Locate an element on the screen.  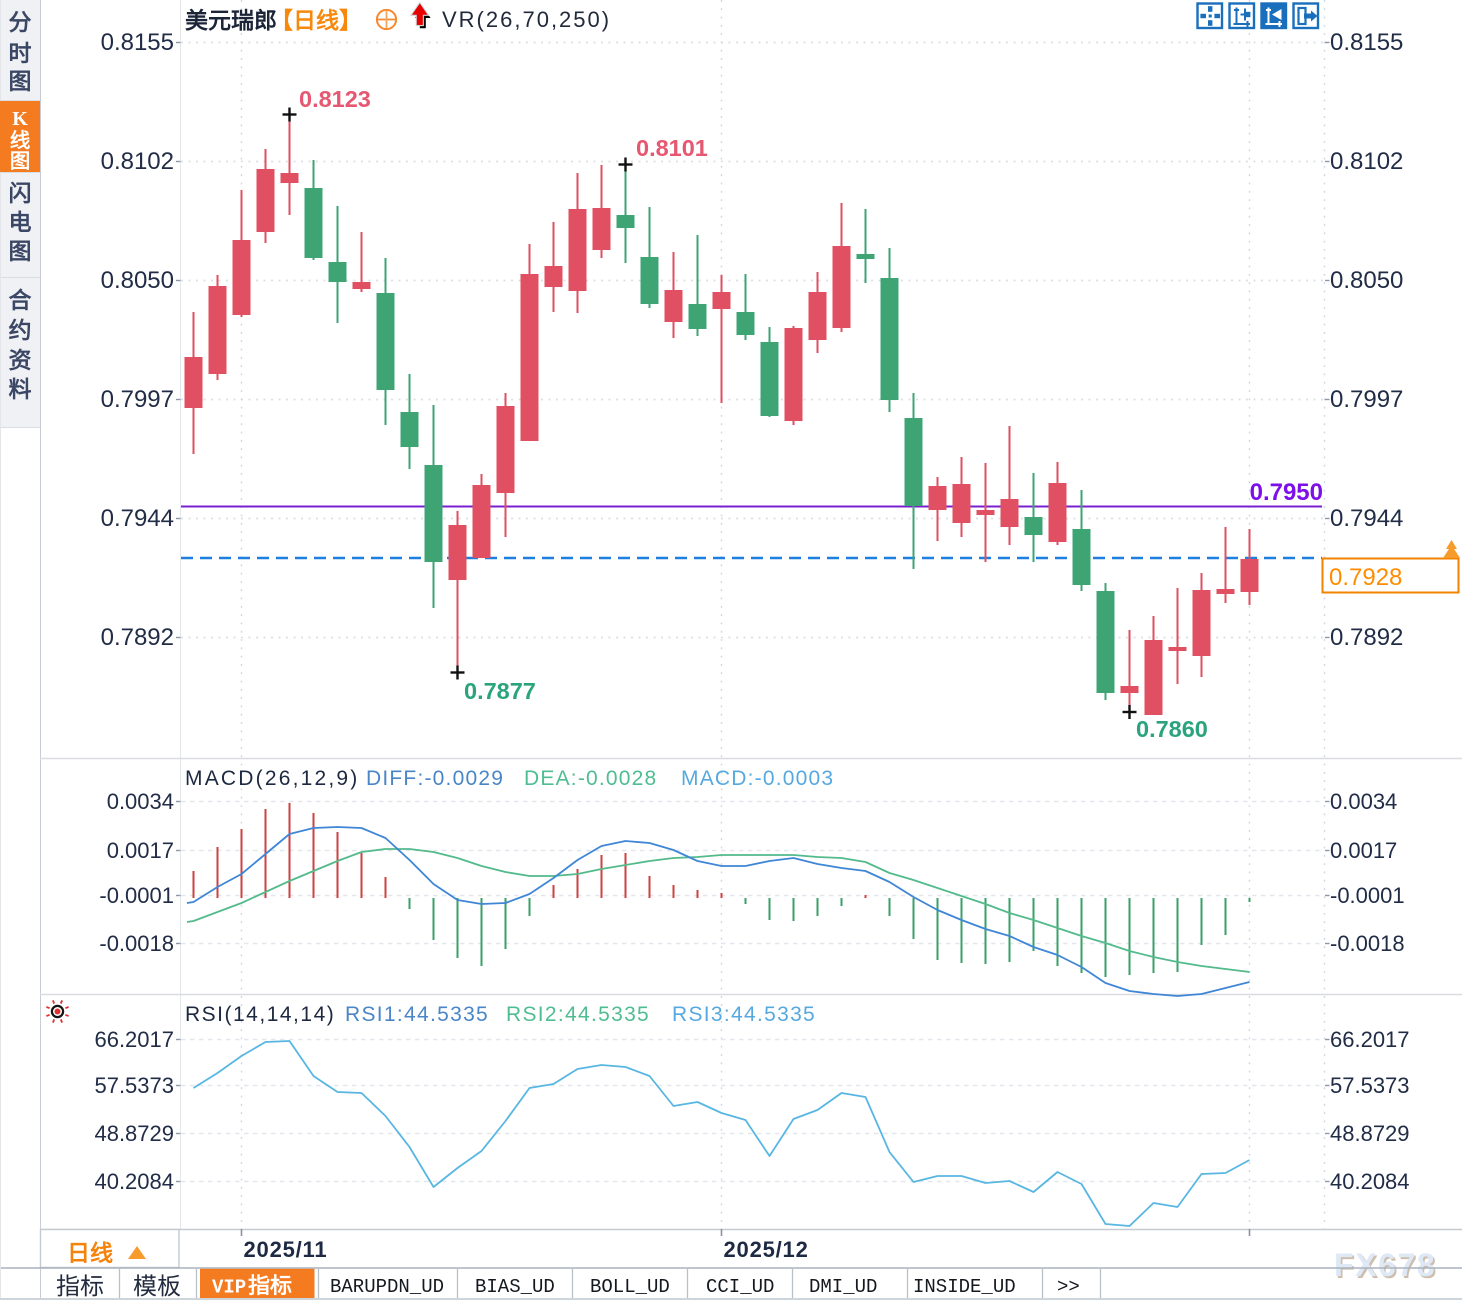
svg-text: DMI_UD is located at coordinates (843, 1287).